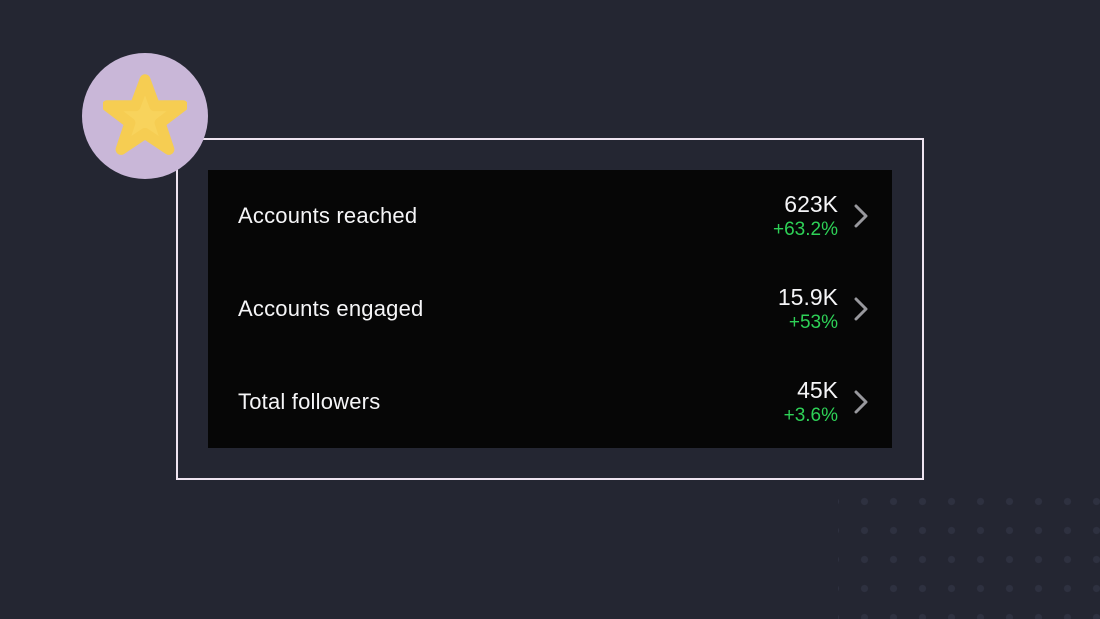 The image size is (1100, 619). Describe the element at coordinates (328, 215) in the screenshot. I see `stat-label: Accounts reached` at that location.